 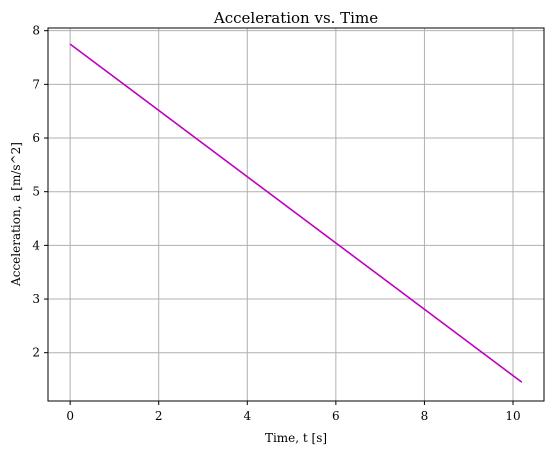 I want to click on y-tick-label: 7, so click(x=36, y=84).